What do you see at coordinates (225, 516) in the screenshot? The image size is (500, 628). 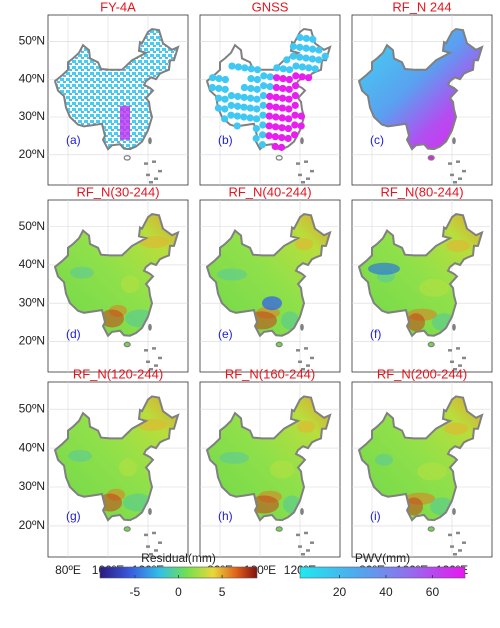 I see `panel-label: (h)` at bounding box center [225, 516].